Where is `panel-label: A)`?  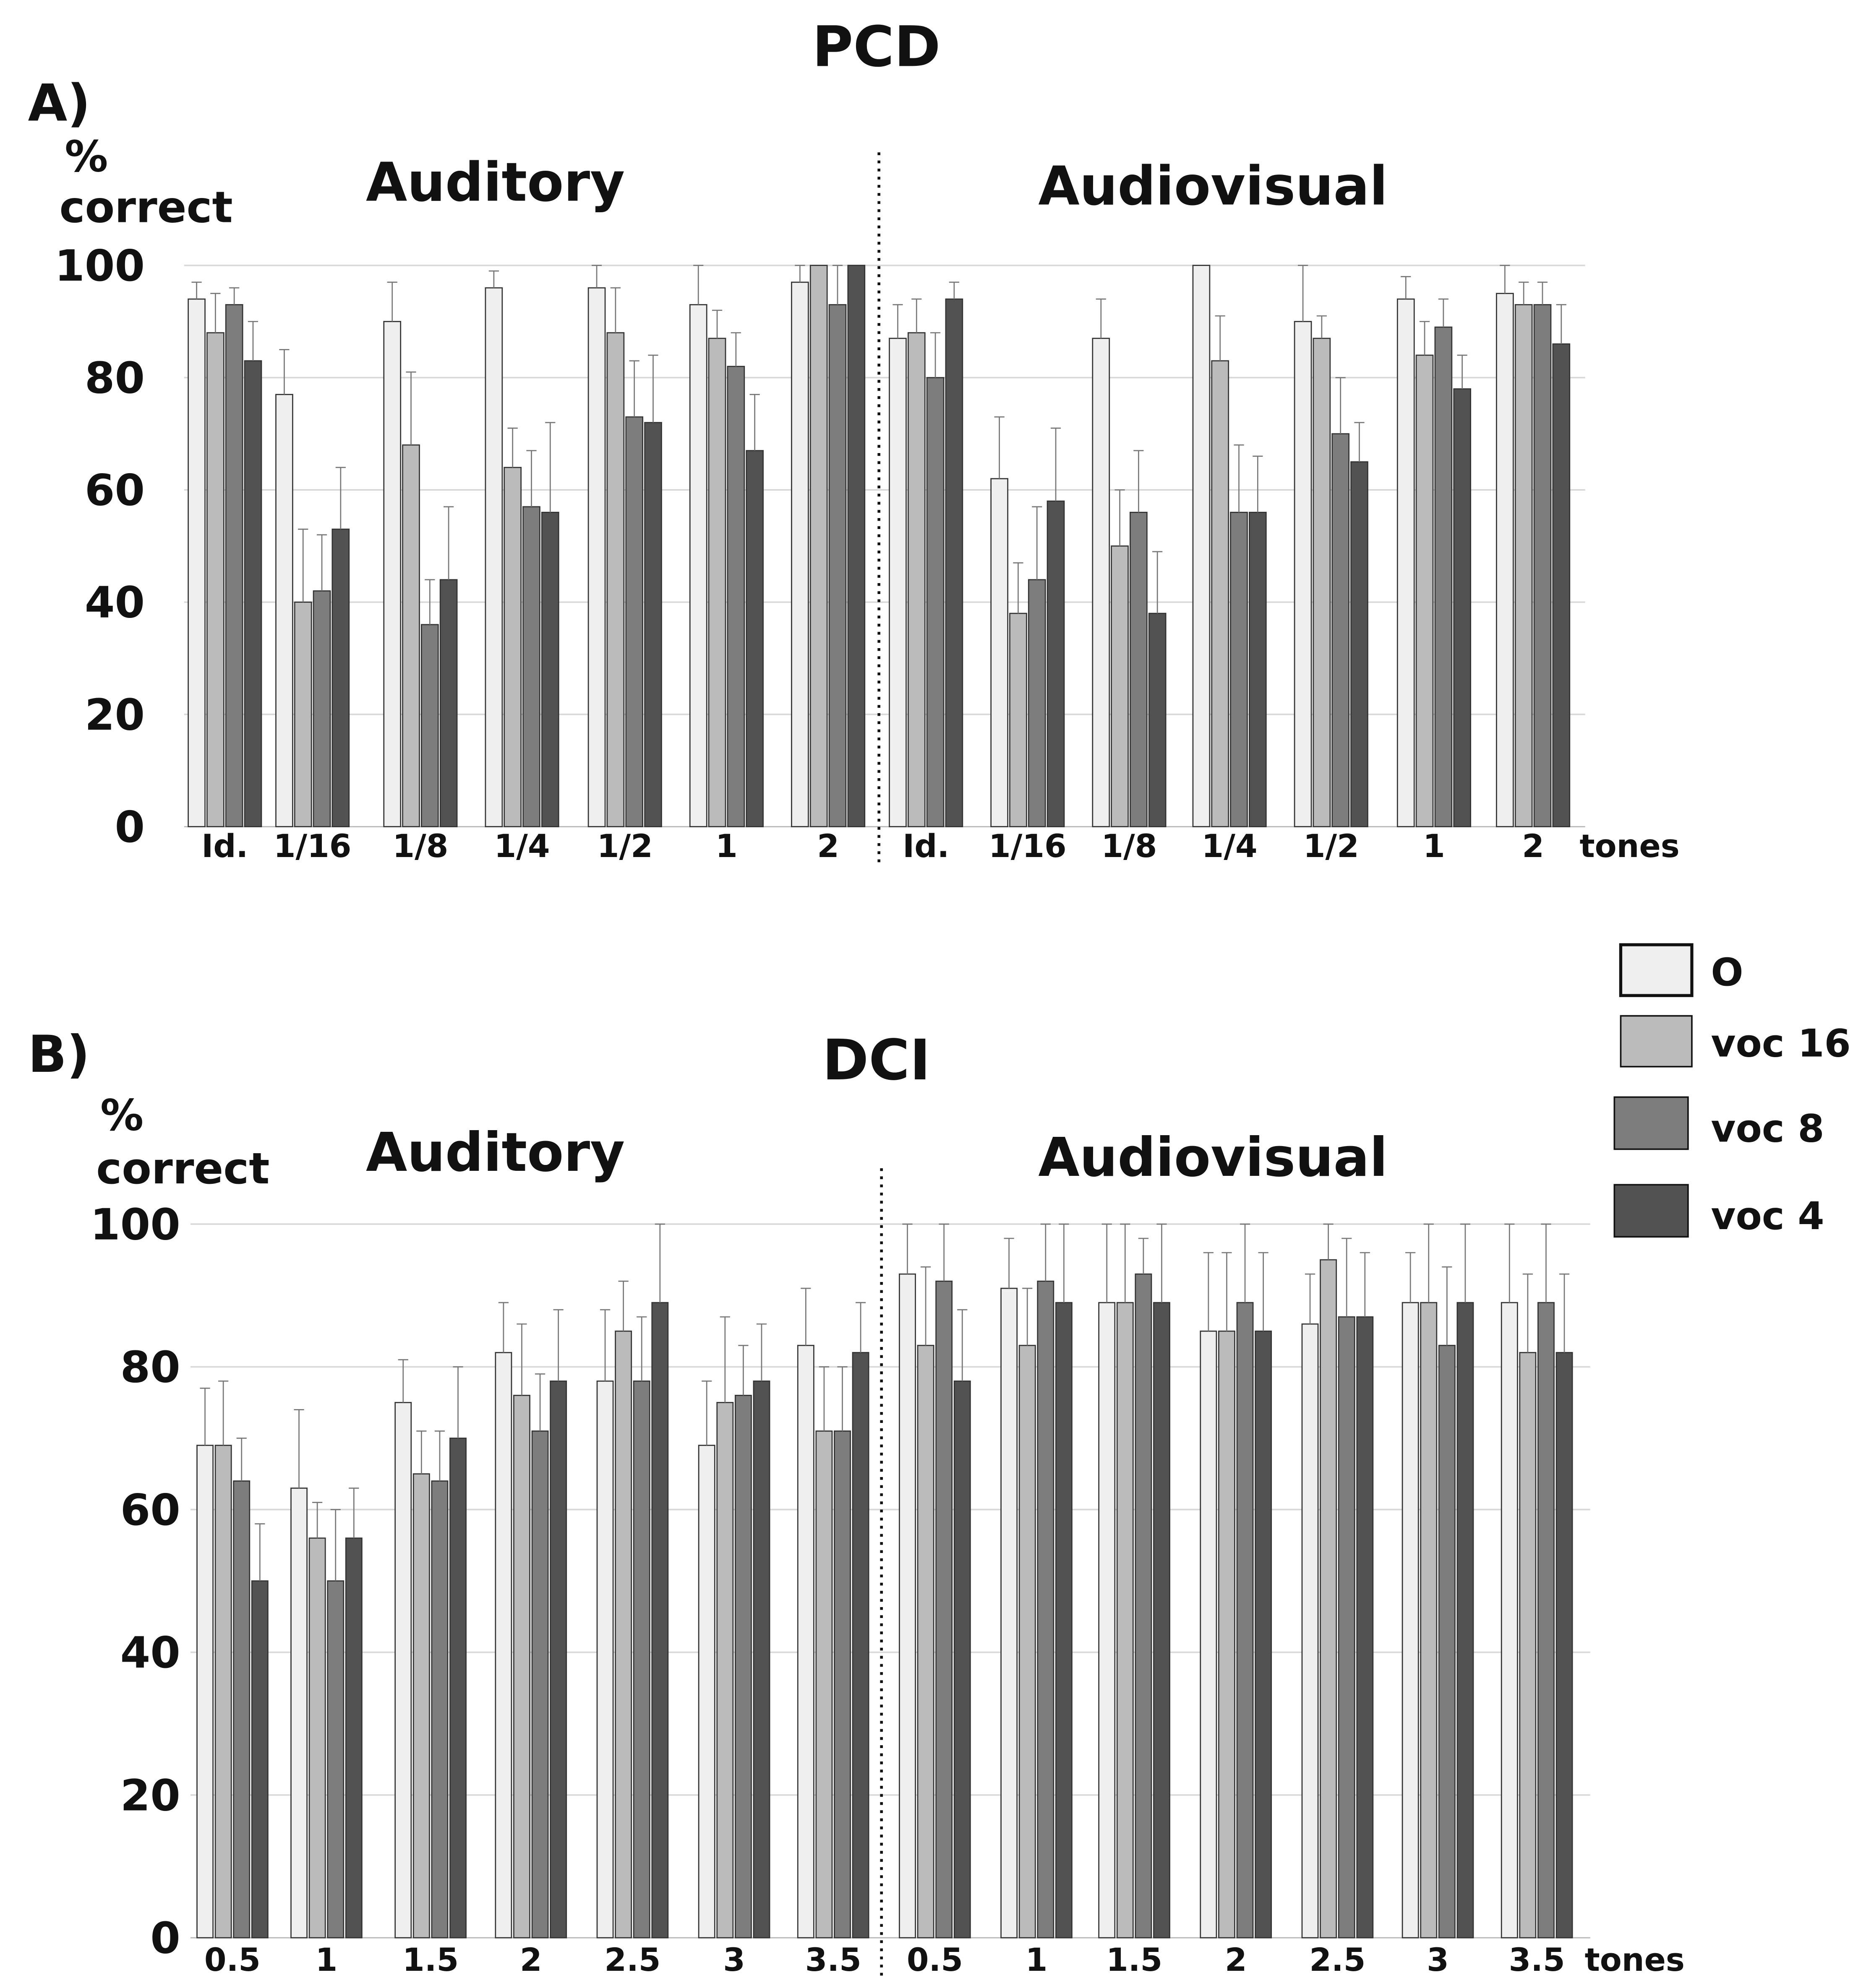
panel-label: A) is located at coordinates (59, 103).